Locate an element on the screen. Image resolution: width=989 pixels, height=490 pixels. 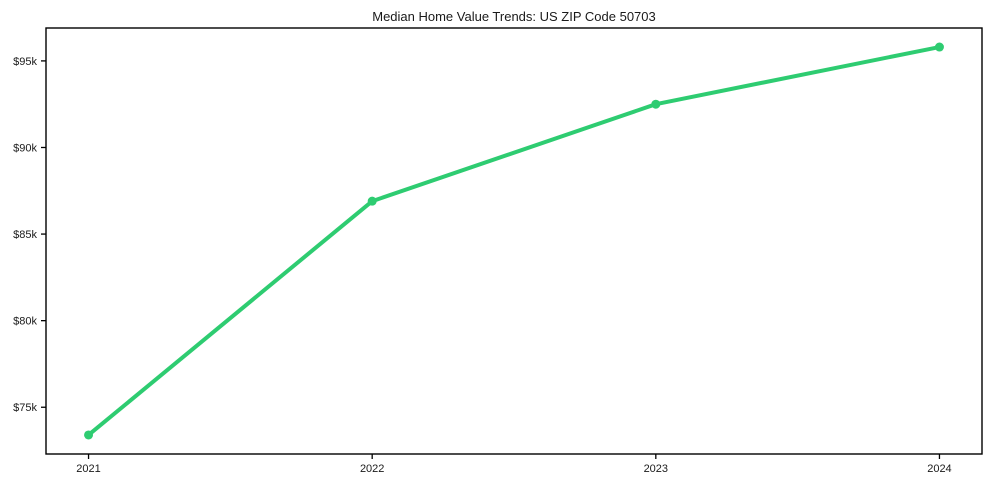
x-axis: 2021 2022 2023 2024 is located at coordinates (514, 464).